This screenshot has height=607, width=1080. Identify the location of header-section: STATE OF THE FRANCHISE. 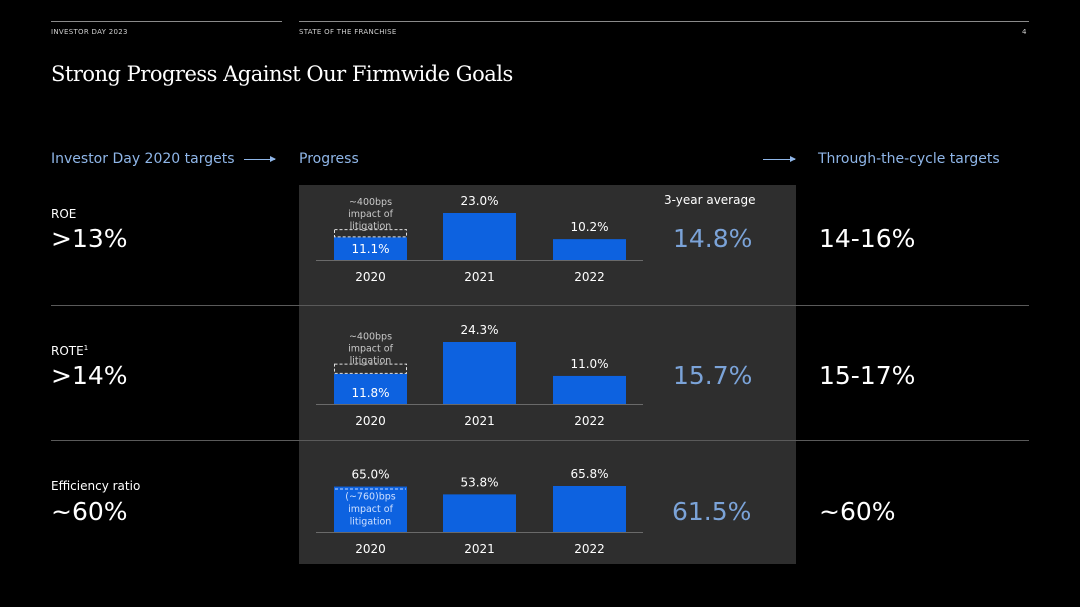
(348, 32).